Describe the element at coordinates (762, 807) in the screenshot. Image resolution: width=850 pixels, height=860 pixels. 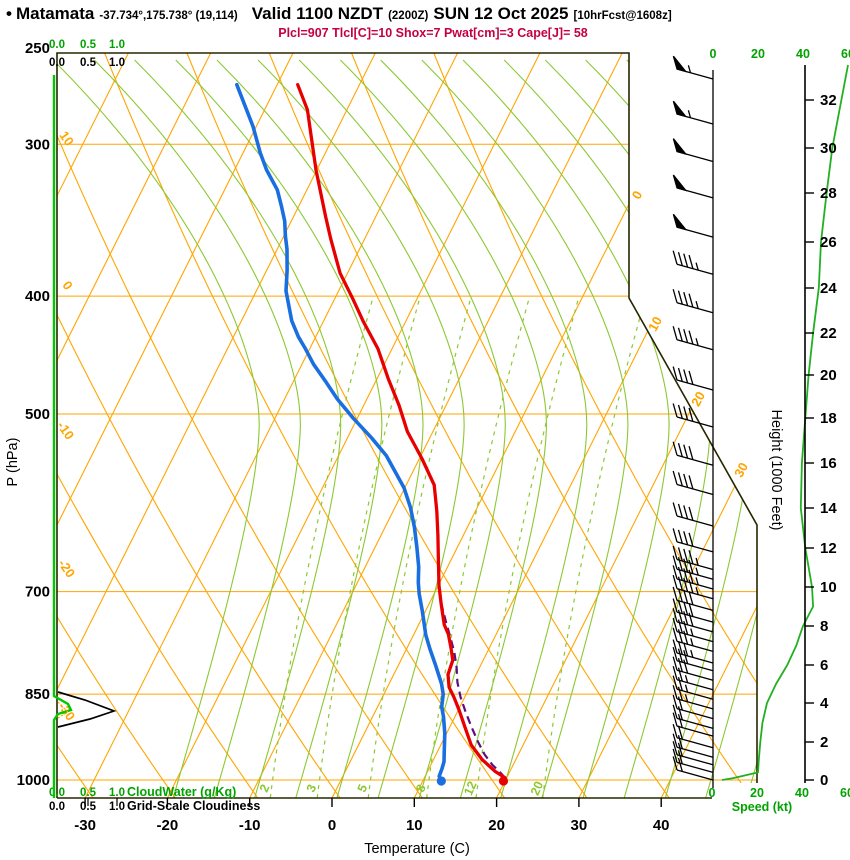
I see `speed-axis-title: Speed (kt)` at that location.